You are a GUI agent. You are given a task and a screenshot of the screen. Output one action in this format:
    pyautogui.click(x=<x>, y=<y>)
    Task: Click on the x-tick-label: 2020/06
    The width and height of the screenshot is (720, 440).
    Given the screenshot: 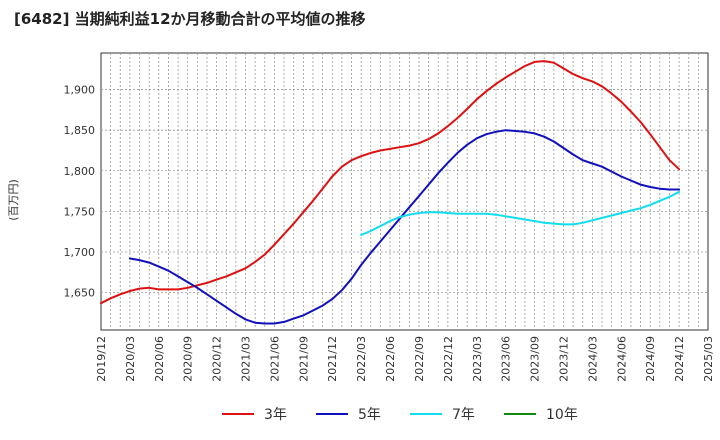 What is the action you would take?
    pyautogui.click(x=159, y=359)
    